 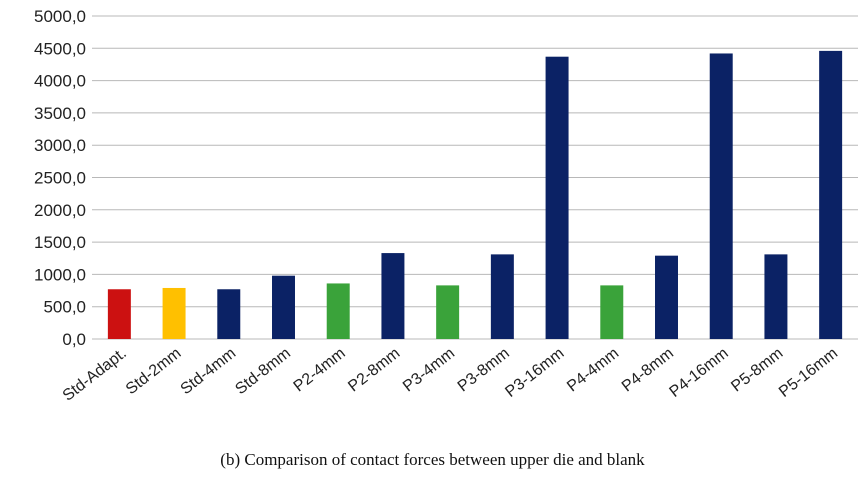 I want to click on y-tick-label: 0,0, so click(x=74, y=339).